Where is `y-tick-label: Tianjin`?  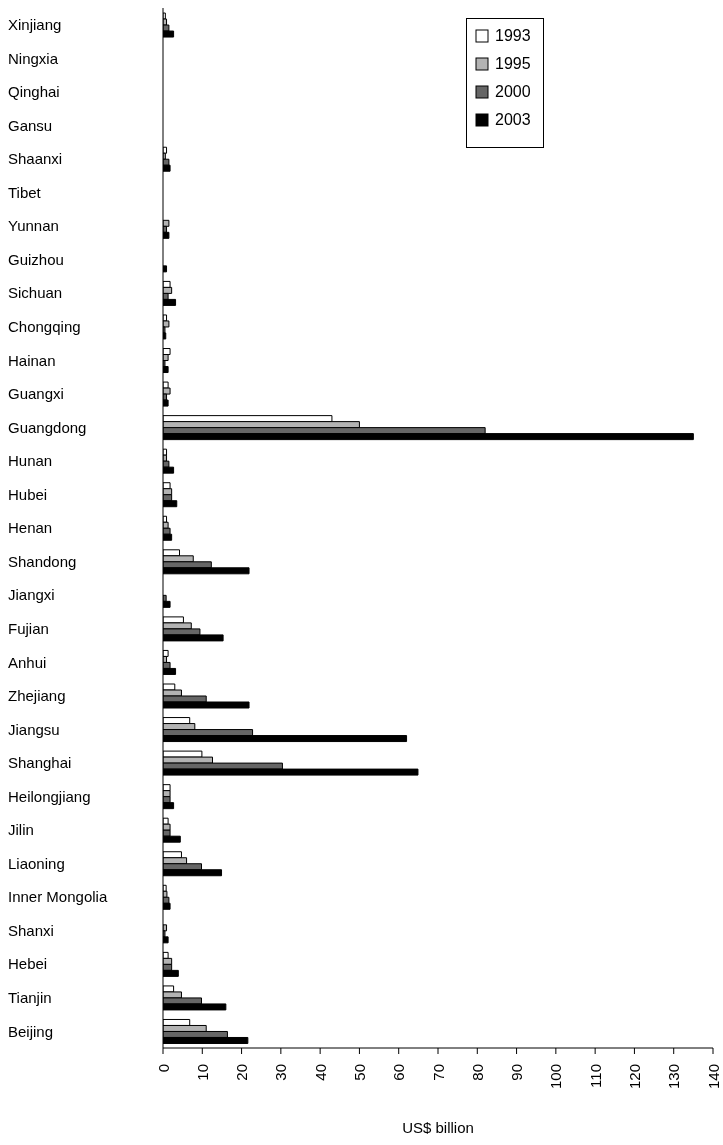 y-tick-label: Tianjin is located at coordinates (30, 997).